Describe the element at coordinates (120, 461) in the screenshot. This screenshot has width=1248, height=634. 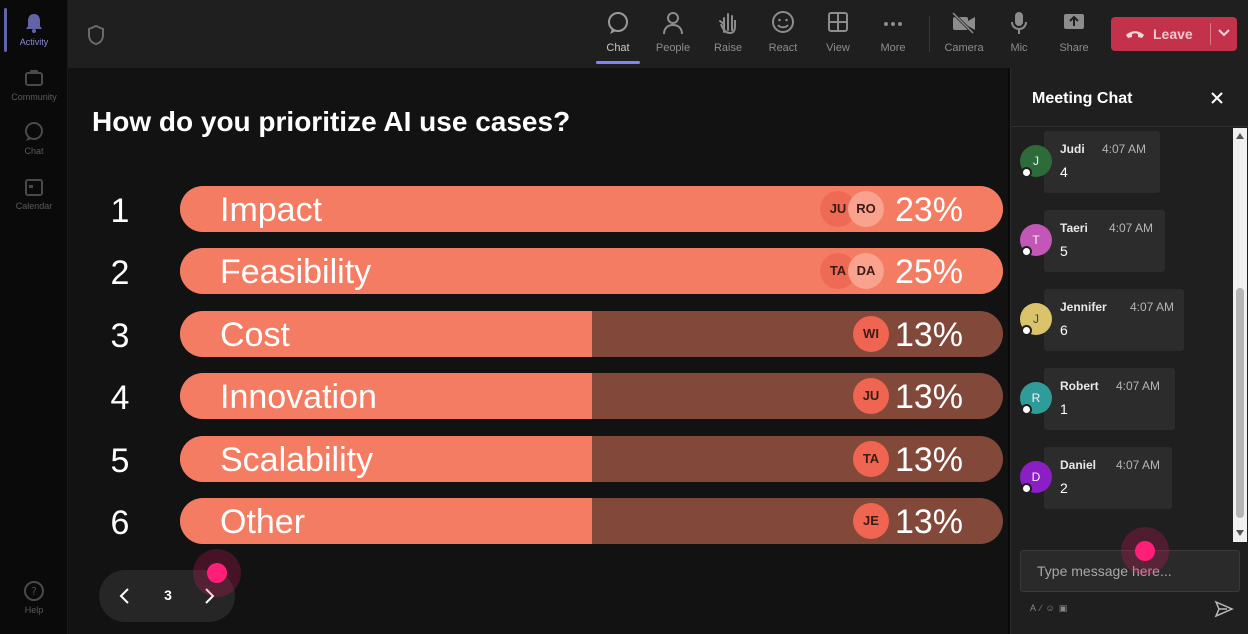
I see `poll-option-number: 5` at that location.